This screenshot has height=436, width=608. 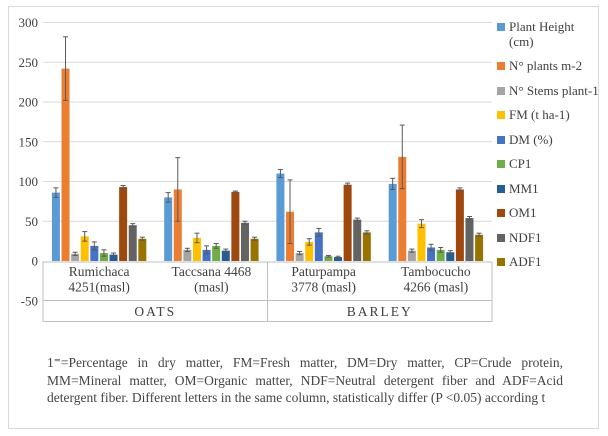 I want to click on legend-item: N° Stems plant-1, so click(x=548, y=90).